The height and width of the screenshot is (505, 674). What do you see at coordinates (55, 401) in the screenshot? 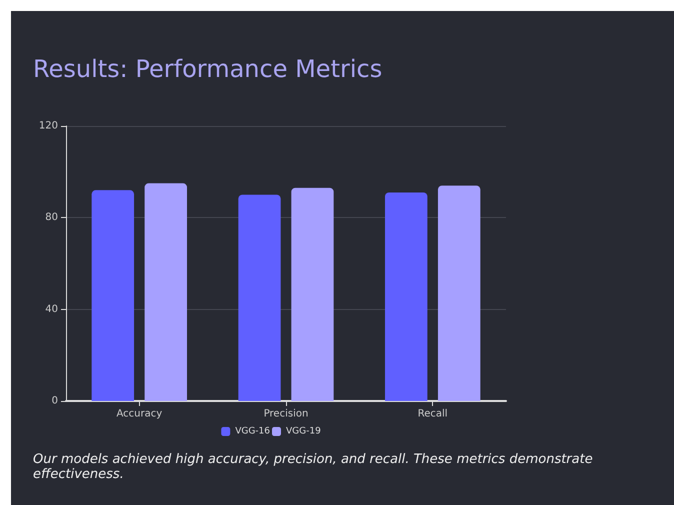
I see `y-tick-label: 0` at bounding box center [55, 401].